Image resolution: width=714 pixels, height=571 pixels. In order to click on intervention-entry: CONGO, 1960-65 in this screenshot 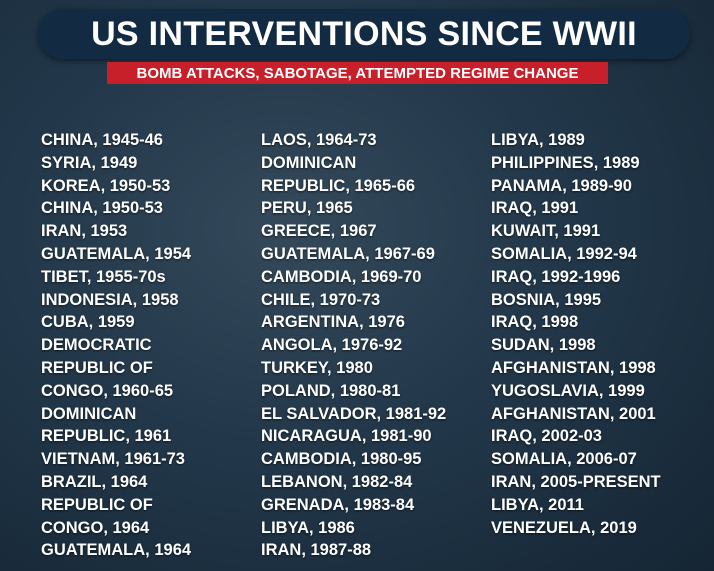, I will do `click(107, 390)`.